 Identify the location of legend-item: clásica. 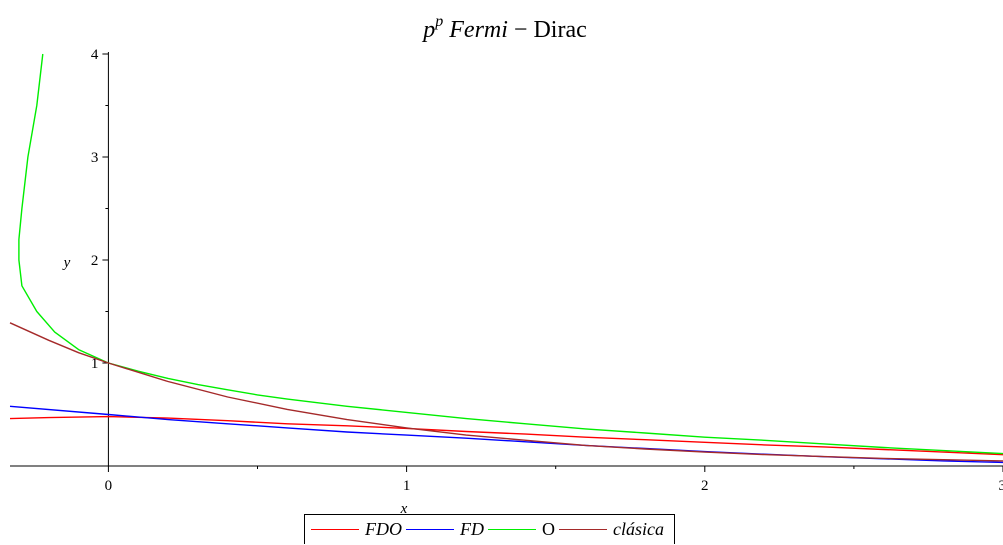
(611, 529).